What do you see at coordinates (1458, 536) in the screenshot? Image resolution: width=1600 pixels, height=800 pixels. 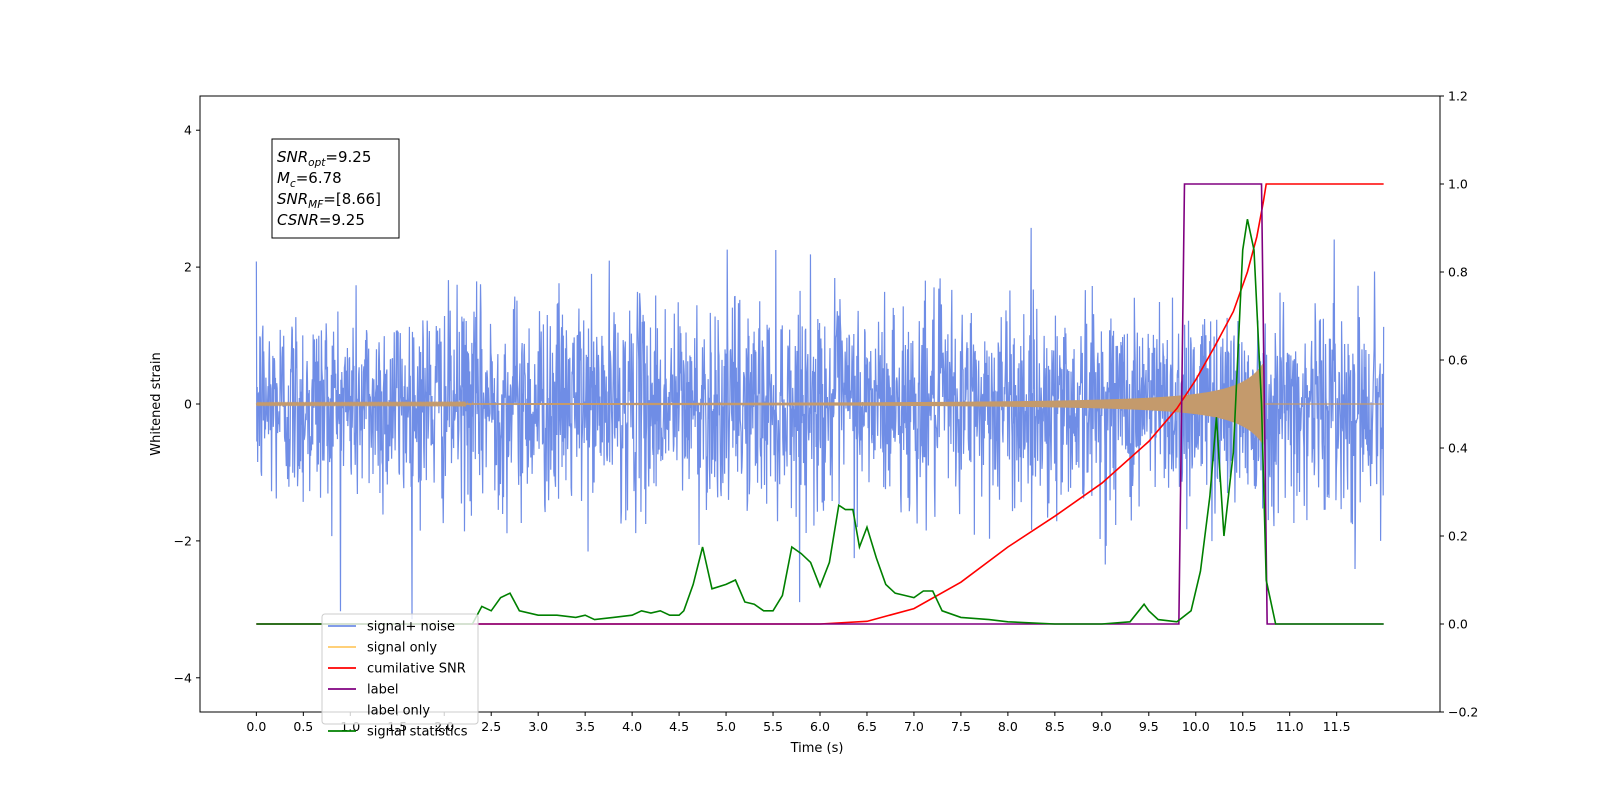 I see `y-right-tick-label: 0.2` at bounding box center [1458, 536].